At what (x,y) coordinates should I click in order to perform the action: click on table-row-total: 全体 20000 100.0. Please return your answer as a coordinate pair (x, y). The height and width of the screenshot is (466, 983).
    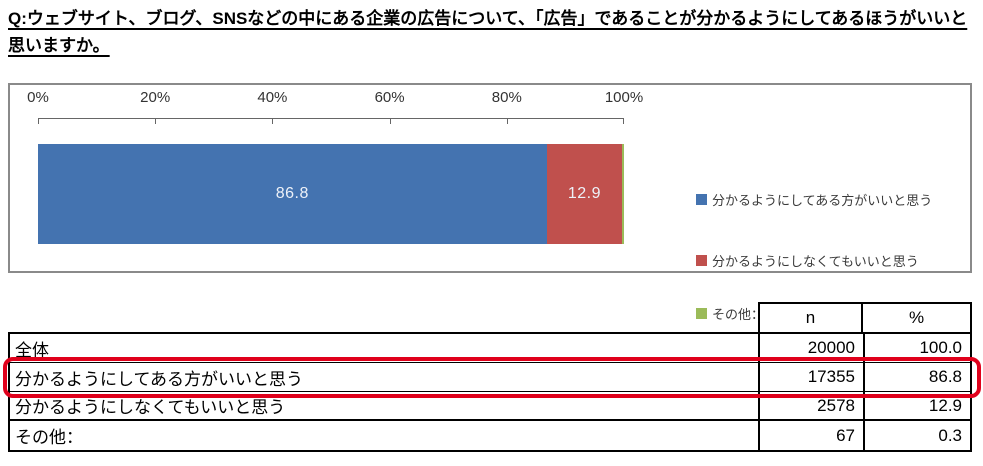
    Looking at the image, I should click on (490, 348).